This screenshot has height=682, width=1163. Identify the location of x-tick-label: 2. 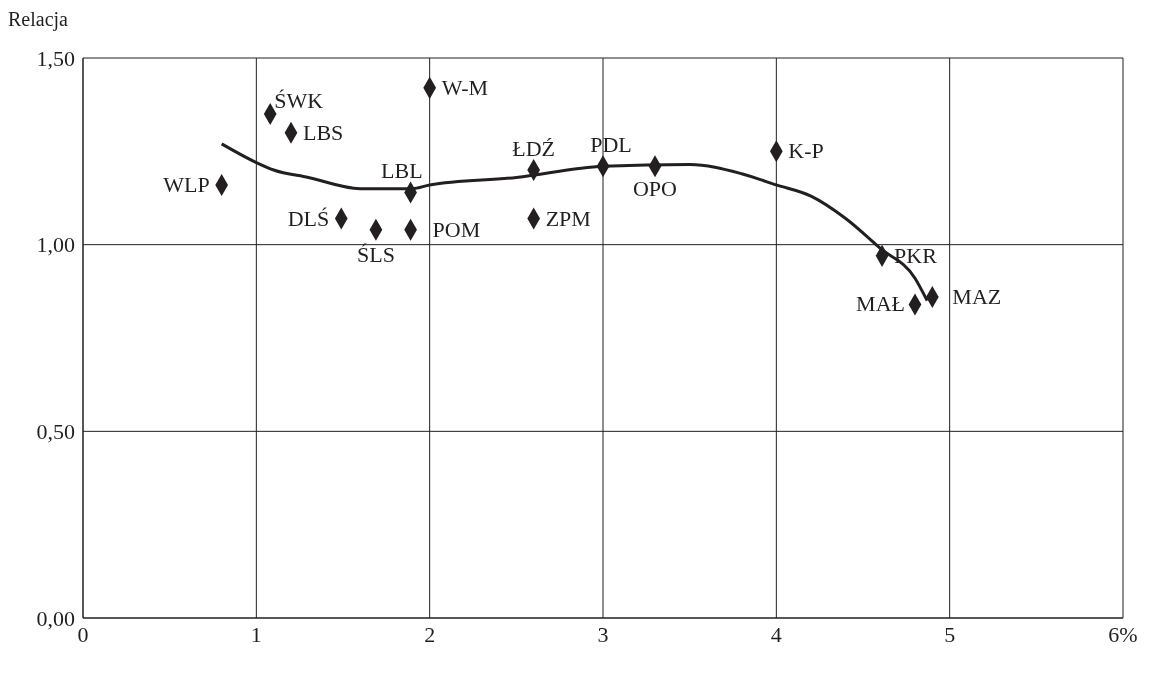
(430, 634).